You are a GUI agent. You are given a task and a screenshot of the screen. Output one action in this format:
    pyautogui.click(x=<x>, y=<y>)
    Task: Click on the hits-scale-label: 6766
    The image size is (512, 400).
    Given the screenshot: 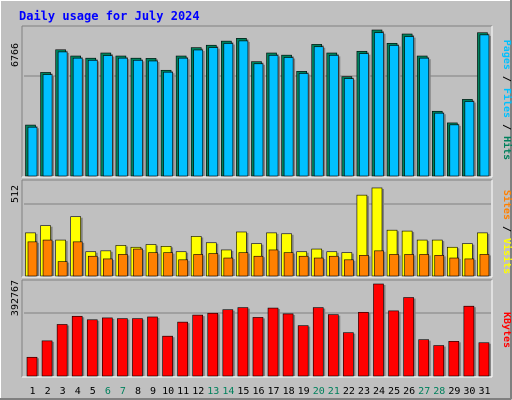 What is the action you would take?
    pyautogui.click(x=15, y=55)
    